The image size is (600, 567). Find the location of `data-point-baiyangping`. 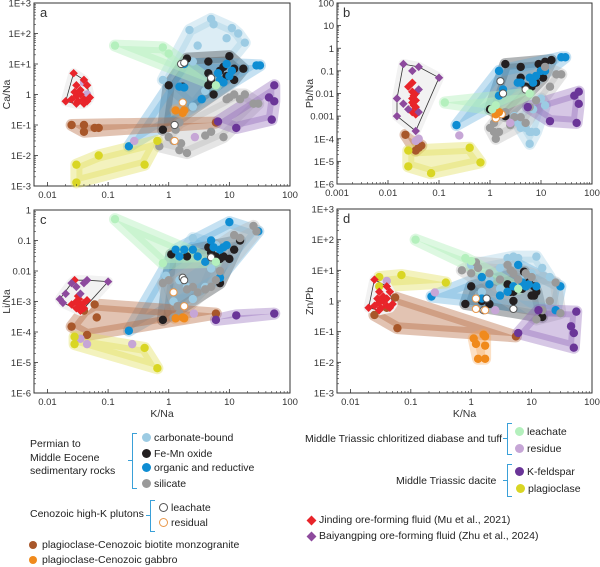

data-point-baiyangping is located at coordinates (418, 67).